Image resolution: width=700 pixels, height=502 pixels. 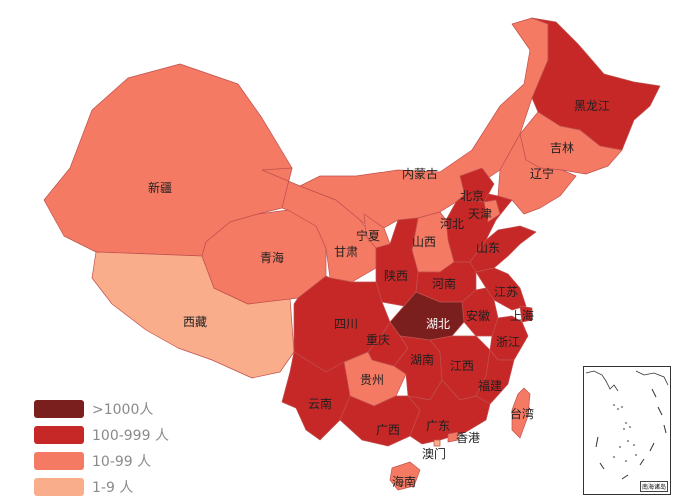 What do you see at coordinates (123, 410) in the screenshot?
I see `legend-label: >1000人` at bounding box center [123, 410].